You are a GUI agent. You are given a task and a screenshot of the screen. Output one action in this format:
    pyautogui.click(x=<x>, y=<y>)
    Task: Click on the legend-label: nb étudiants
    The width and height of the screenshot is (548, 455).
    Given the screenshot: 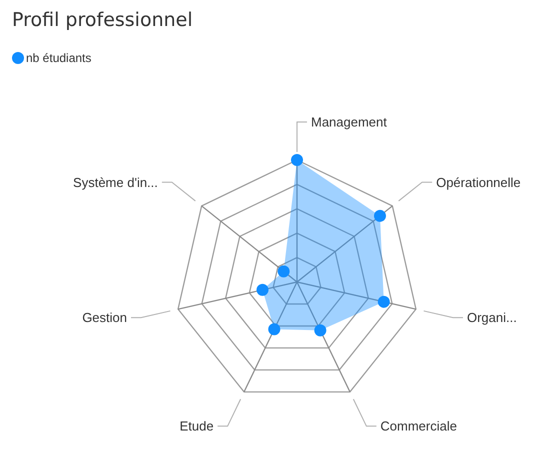 What is the action you would take?
    pyautogui.click(x=59, y=58)
    